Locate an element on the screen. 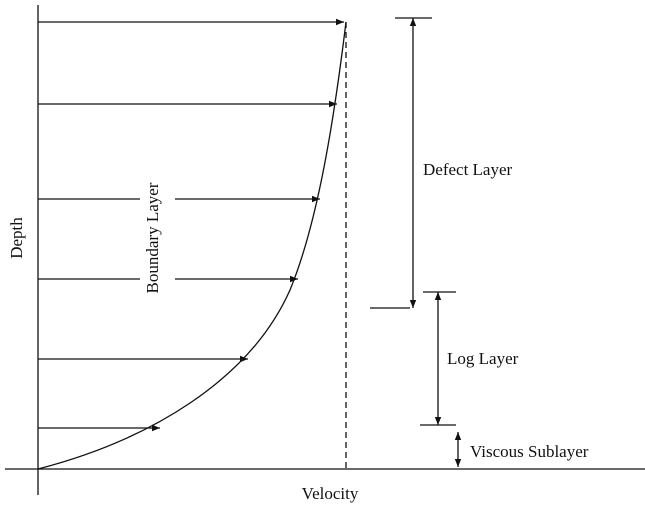 The image size is (645, 507). x-axis-label: Velocity is located at coordinates (330, 493).